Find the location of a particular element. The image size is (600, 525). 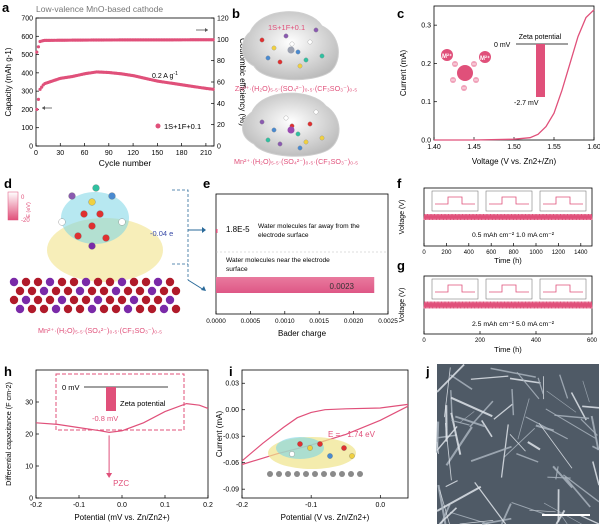

panel-g-band is located at coordinates (508, 305).